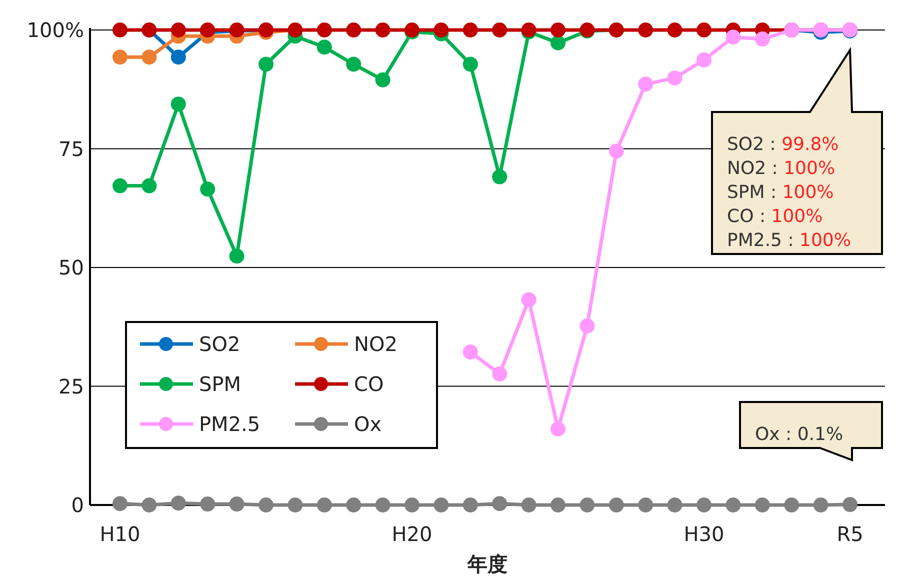 The image size is (901, 580). I want to click on x-tick-label: R5, so click(850, 534).